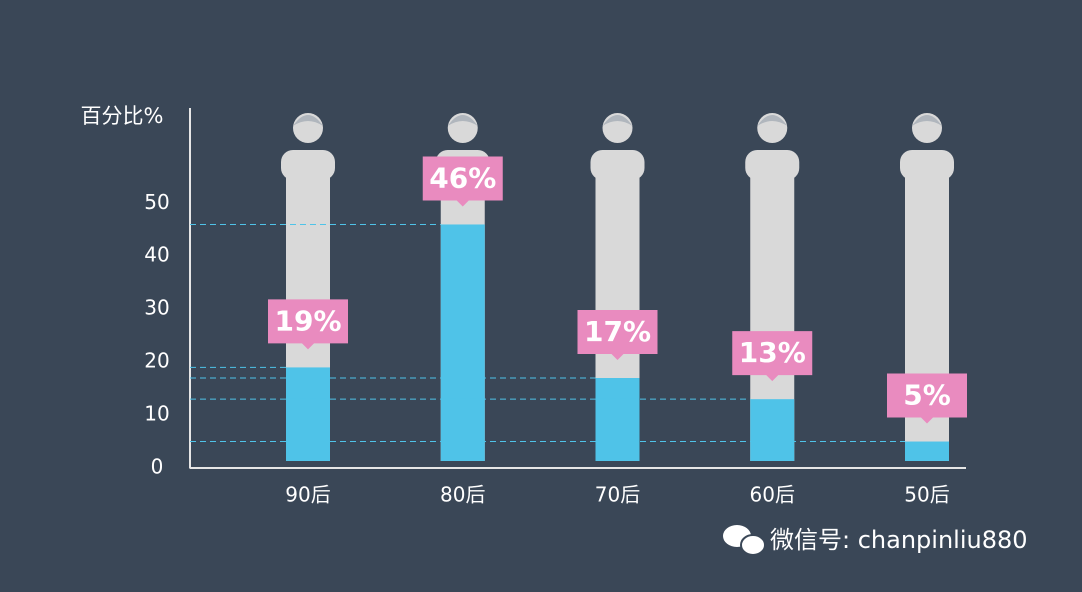 The width and height of the screenshot is (1082, 592). What do you see at coordinates (462, 495) in the screenshot?
I see `x-tick-label: 80后` at bounding box center [462, 495].